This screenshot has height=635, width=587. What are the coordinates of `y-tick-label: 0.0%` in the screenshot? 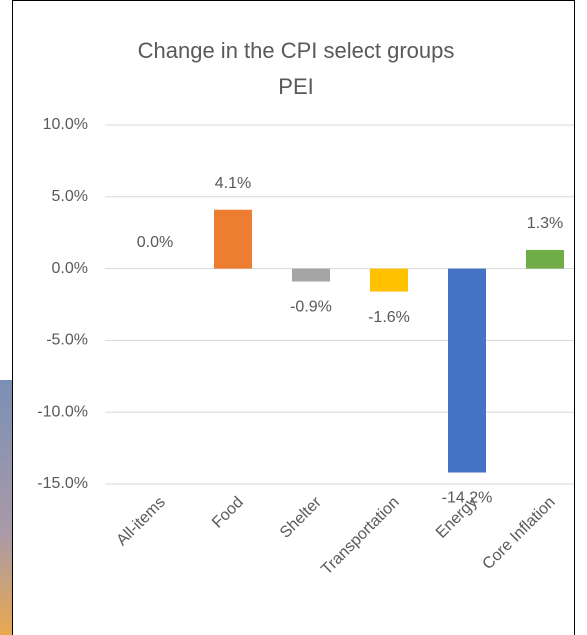 It's located at (70, 268).